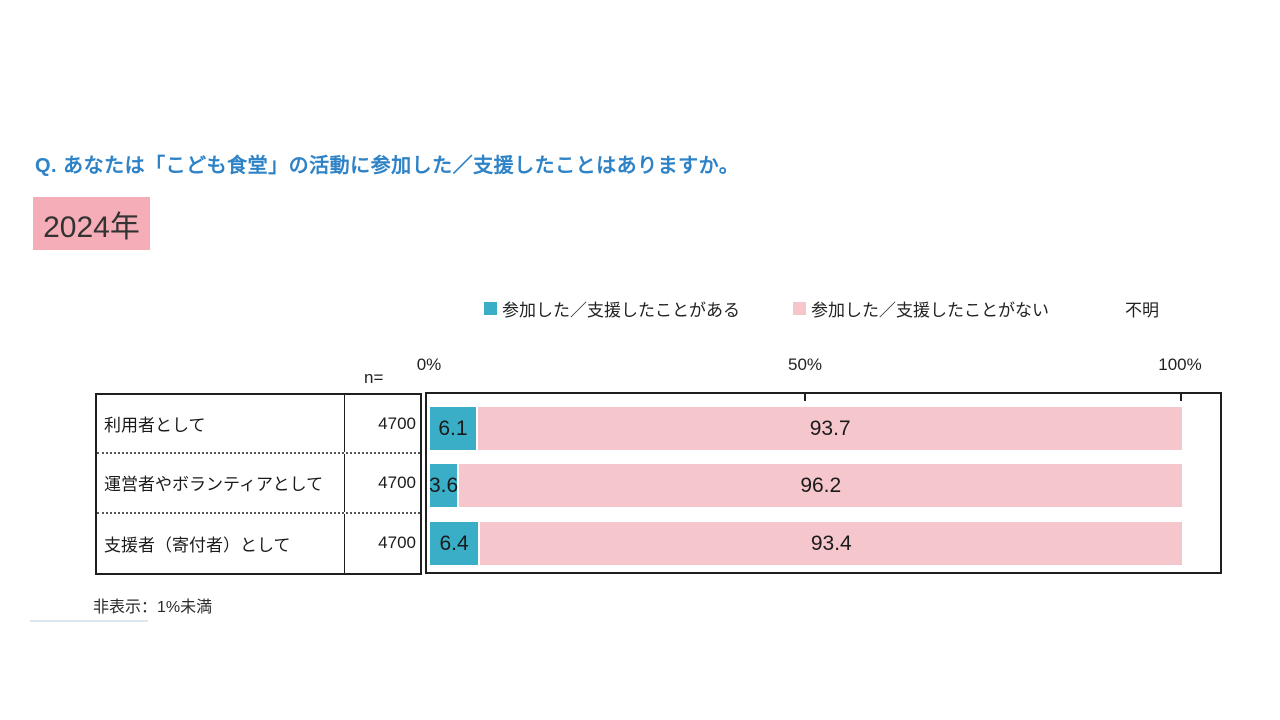  Describe the element at coordinates (387, 166) in the screenshot. I see `question-title: Q. あなたは「こども食堂」の活動に参加した／支援したことはありますか。` at that location.